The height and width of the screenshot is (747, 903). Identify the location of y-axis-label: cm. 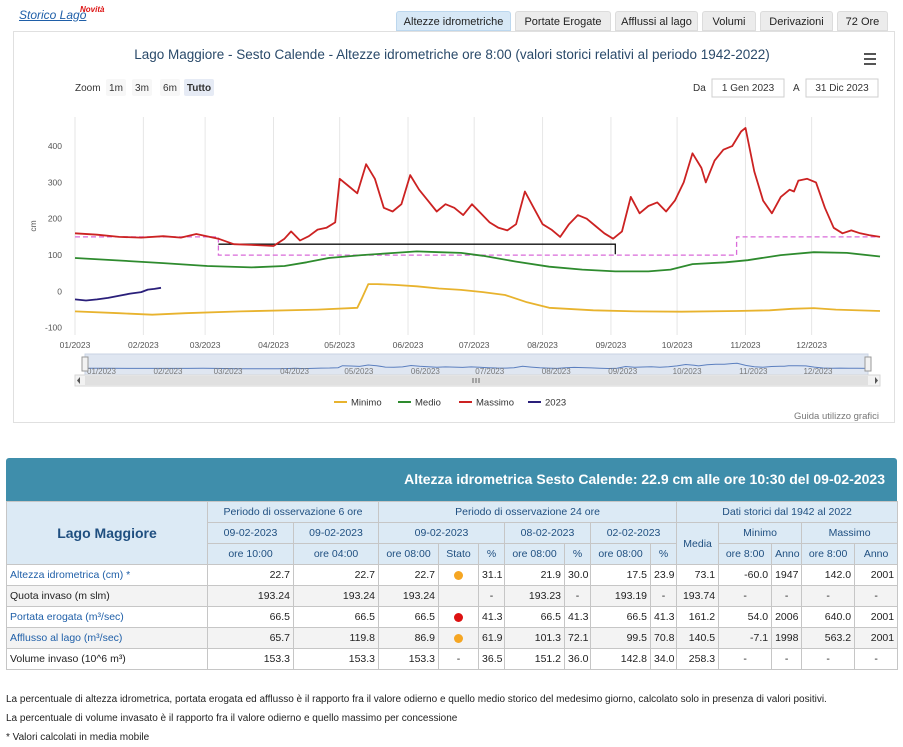
(33, 225).